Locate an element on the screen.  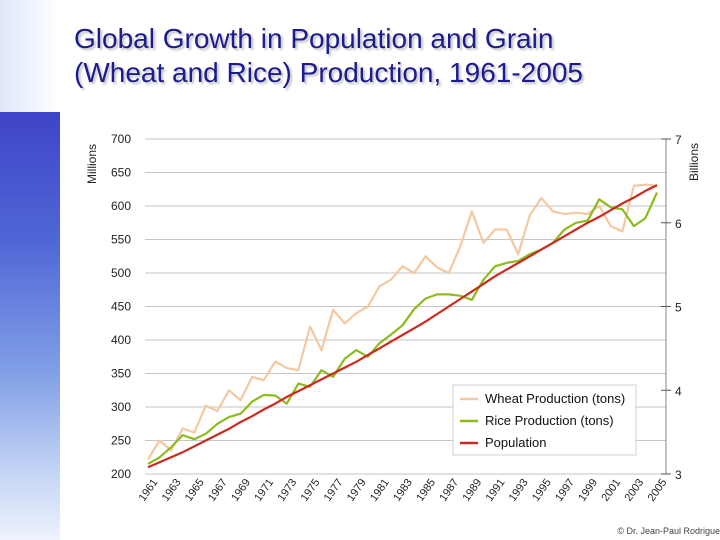
y-tick-label: 200 is located at coordinates (121, 474).